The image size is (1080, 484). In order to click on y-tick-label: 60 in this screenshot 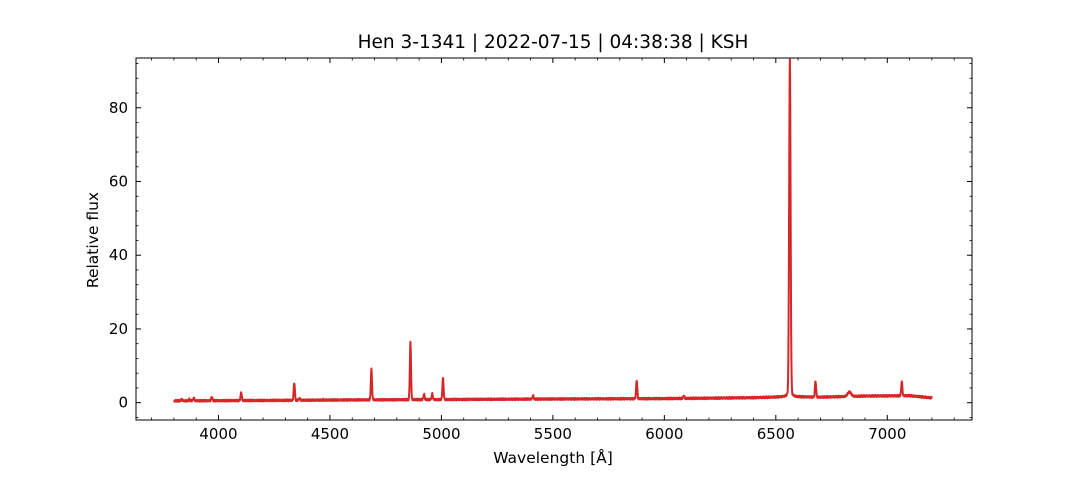, I will do `click(118, 181)`.